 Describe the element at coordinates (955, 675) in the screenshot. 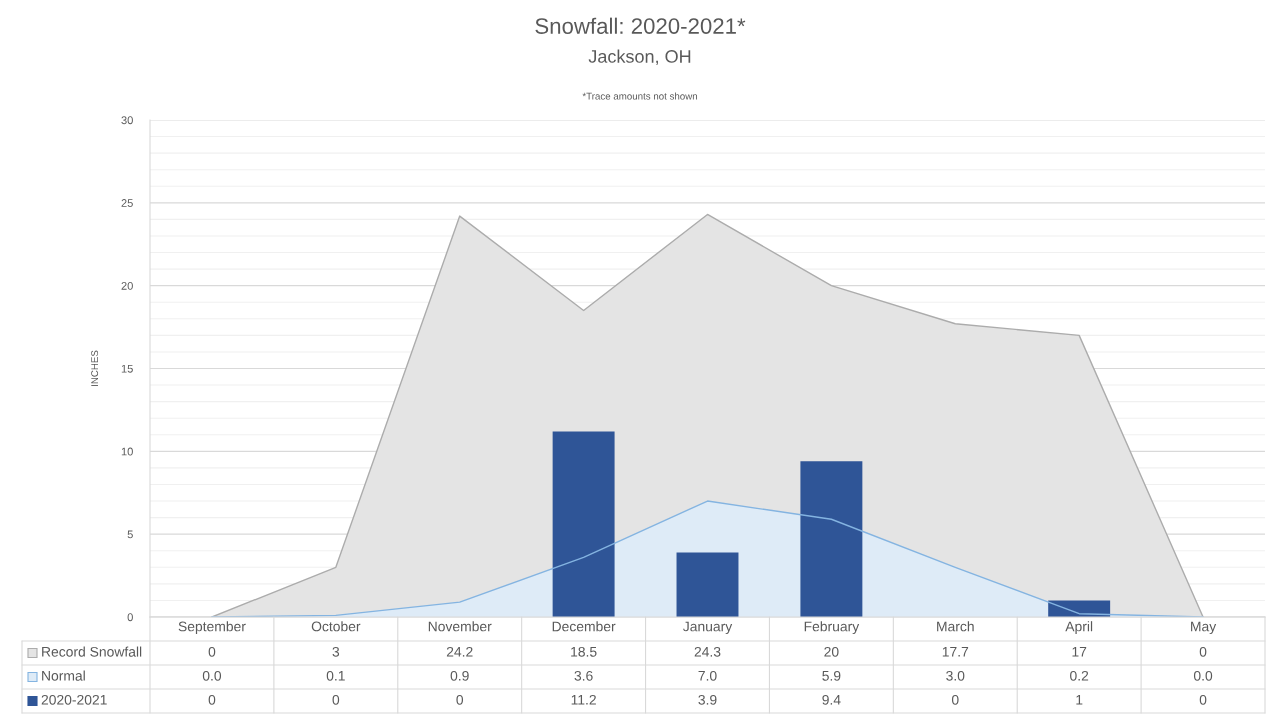

I see `data-label: 3.0` at that location.